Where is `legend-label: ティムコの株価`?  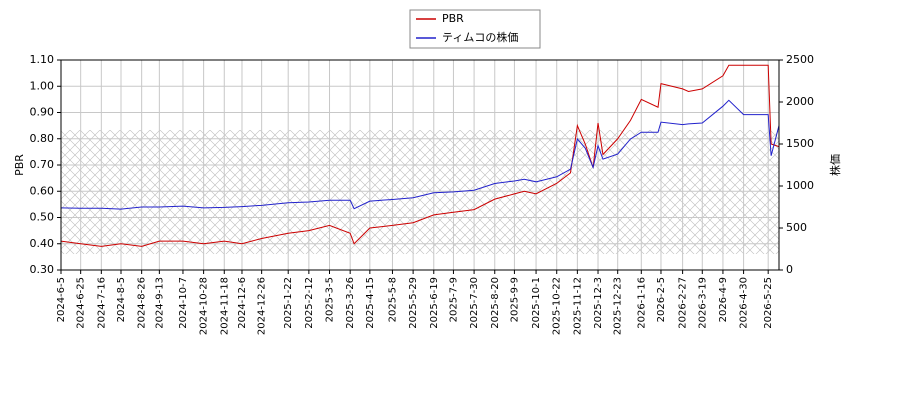 legend-label: ティムコの株価 is located at coordinates (480, 37).